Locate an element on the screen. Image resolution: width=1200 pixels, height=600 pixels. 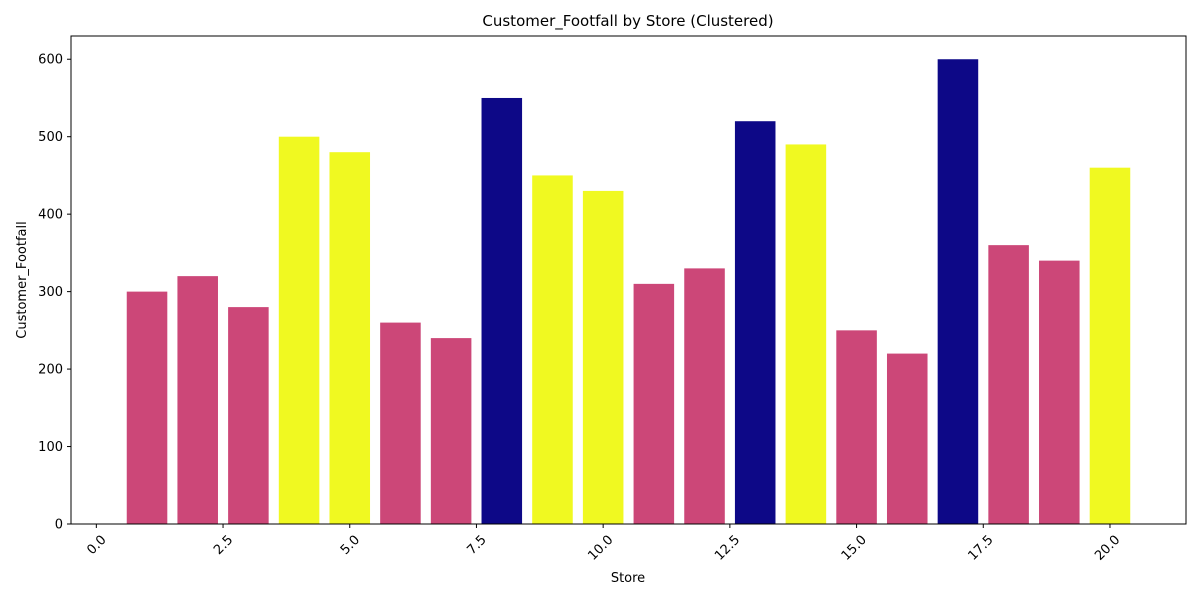
x-tick-label: 15.0 is located at coordinates (854, 548).